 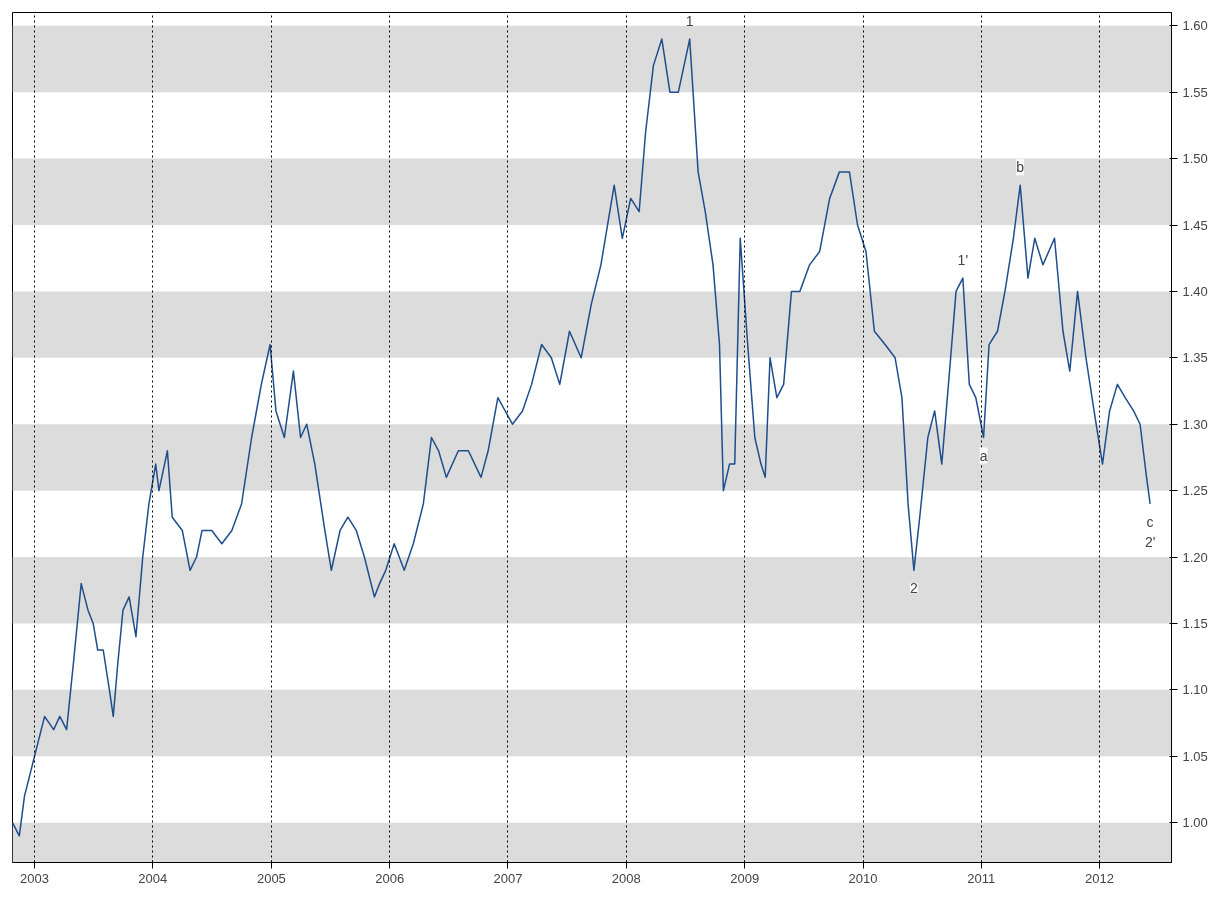 I want to click on x-tick-label: 2003, so click(x=34, y=878).